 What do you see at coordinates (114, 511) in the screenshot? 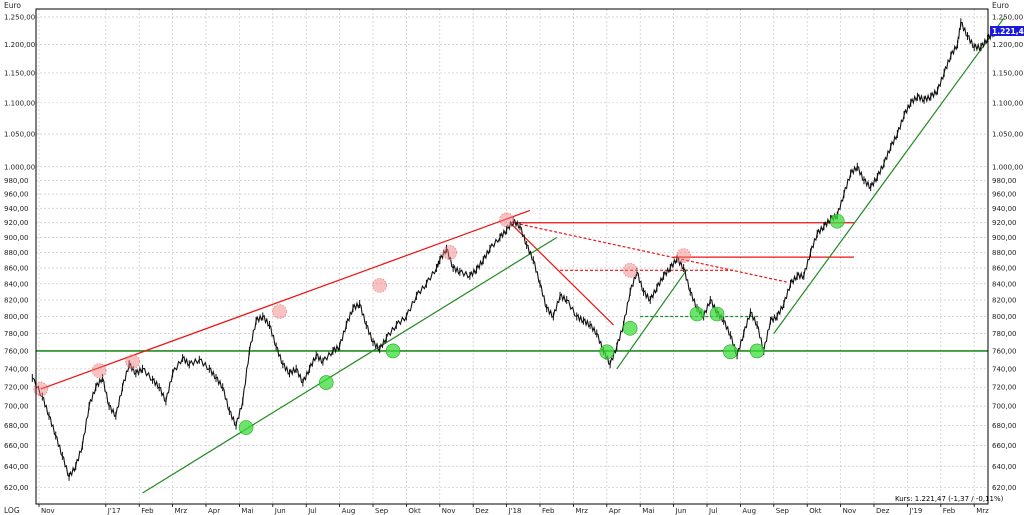
I see `x-tick-label: J'17` at bounding box center [114, 511].